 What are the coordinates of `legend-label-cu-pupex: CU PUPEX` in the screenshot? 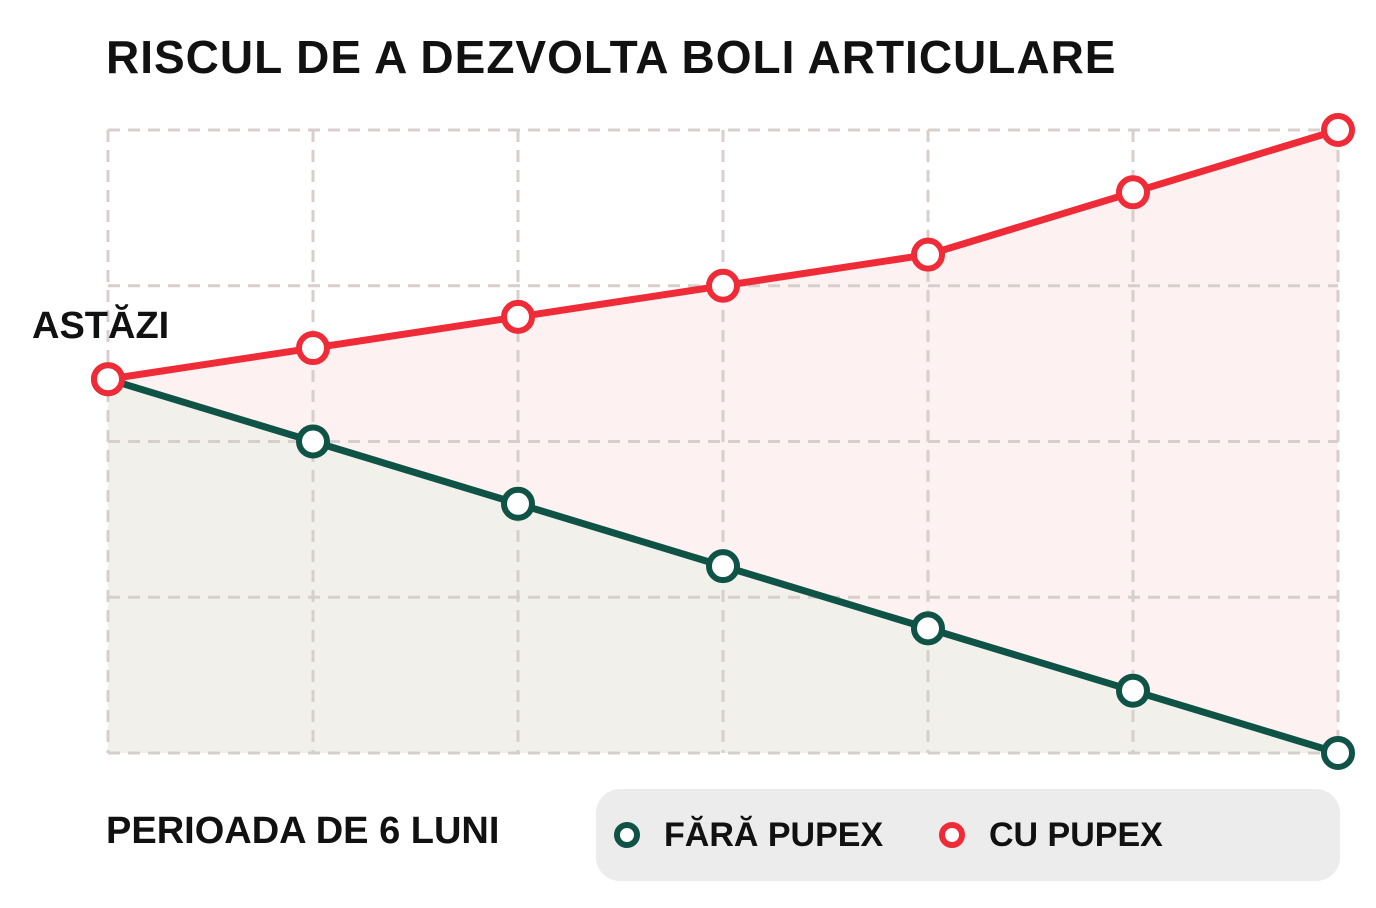 It's located at (1076, 834).